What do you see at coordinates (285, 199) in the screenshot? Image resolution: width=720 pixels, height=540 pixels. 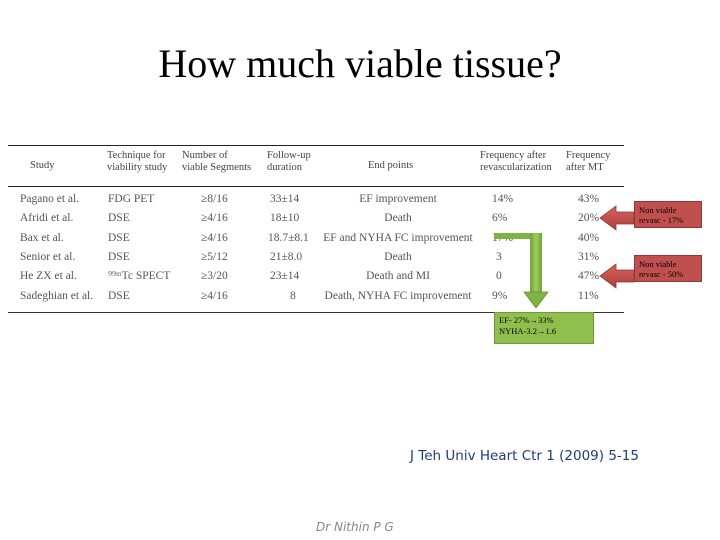 I see `cell-follow-up: 33±14` at bounding box center [285, 199].